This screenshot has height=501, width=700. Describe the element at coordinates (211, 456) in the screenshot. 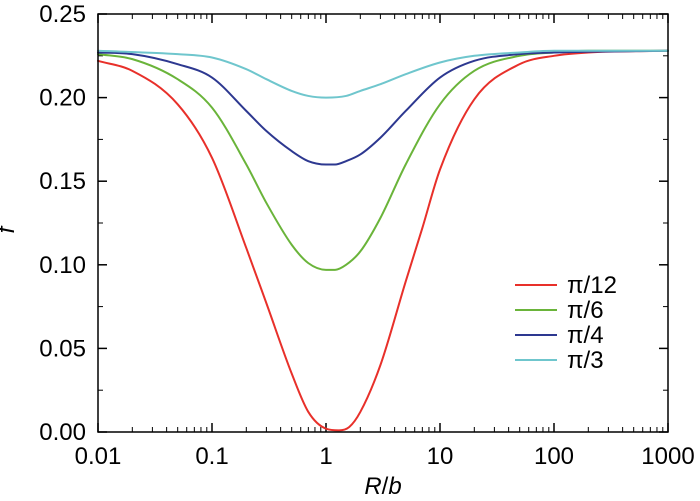

I see `x-tick-label: 0.1` at that location.